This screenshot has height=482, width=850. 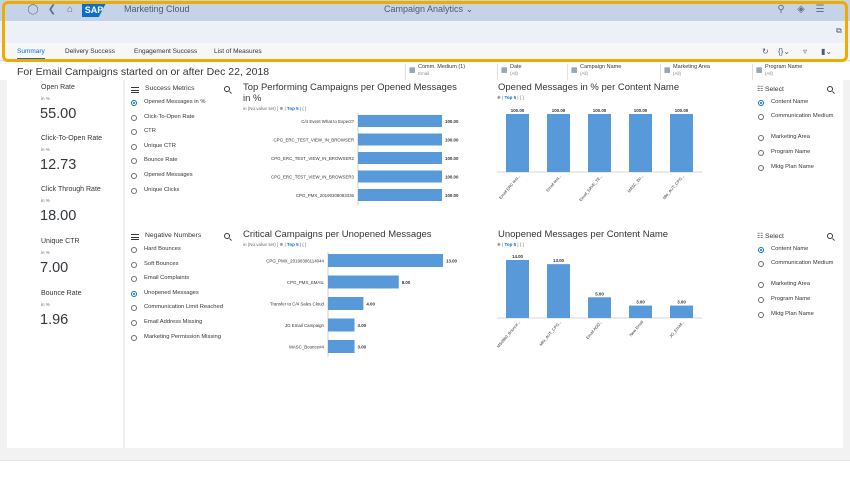 I want to click on user-icon: ◯, so click(x=33, y=9).